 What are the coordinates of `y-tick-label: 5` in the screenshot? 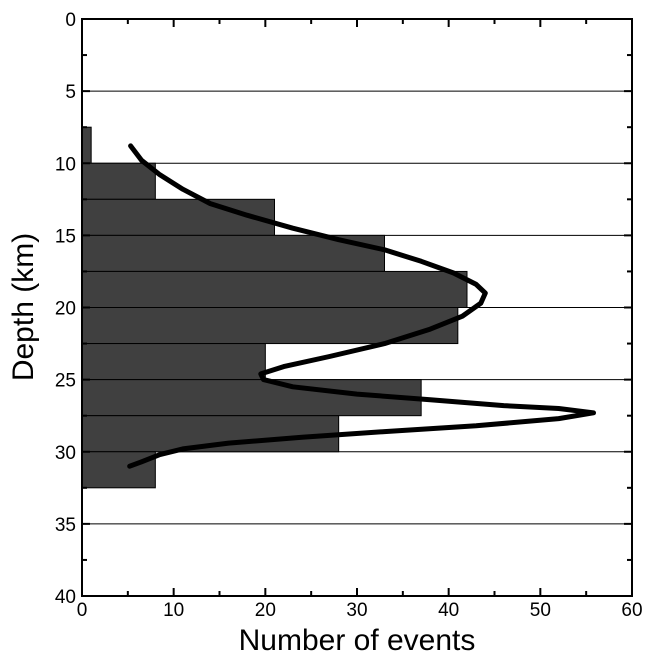 It's located at (70, 92).